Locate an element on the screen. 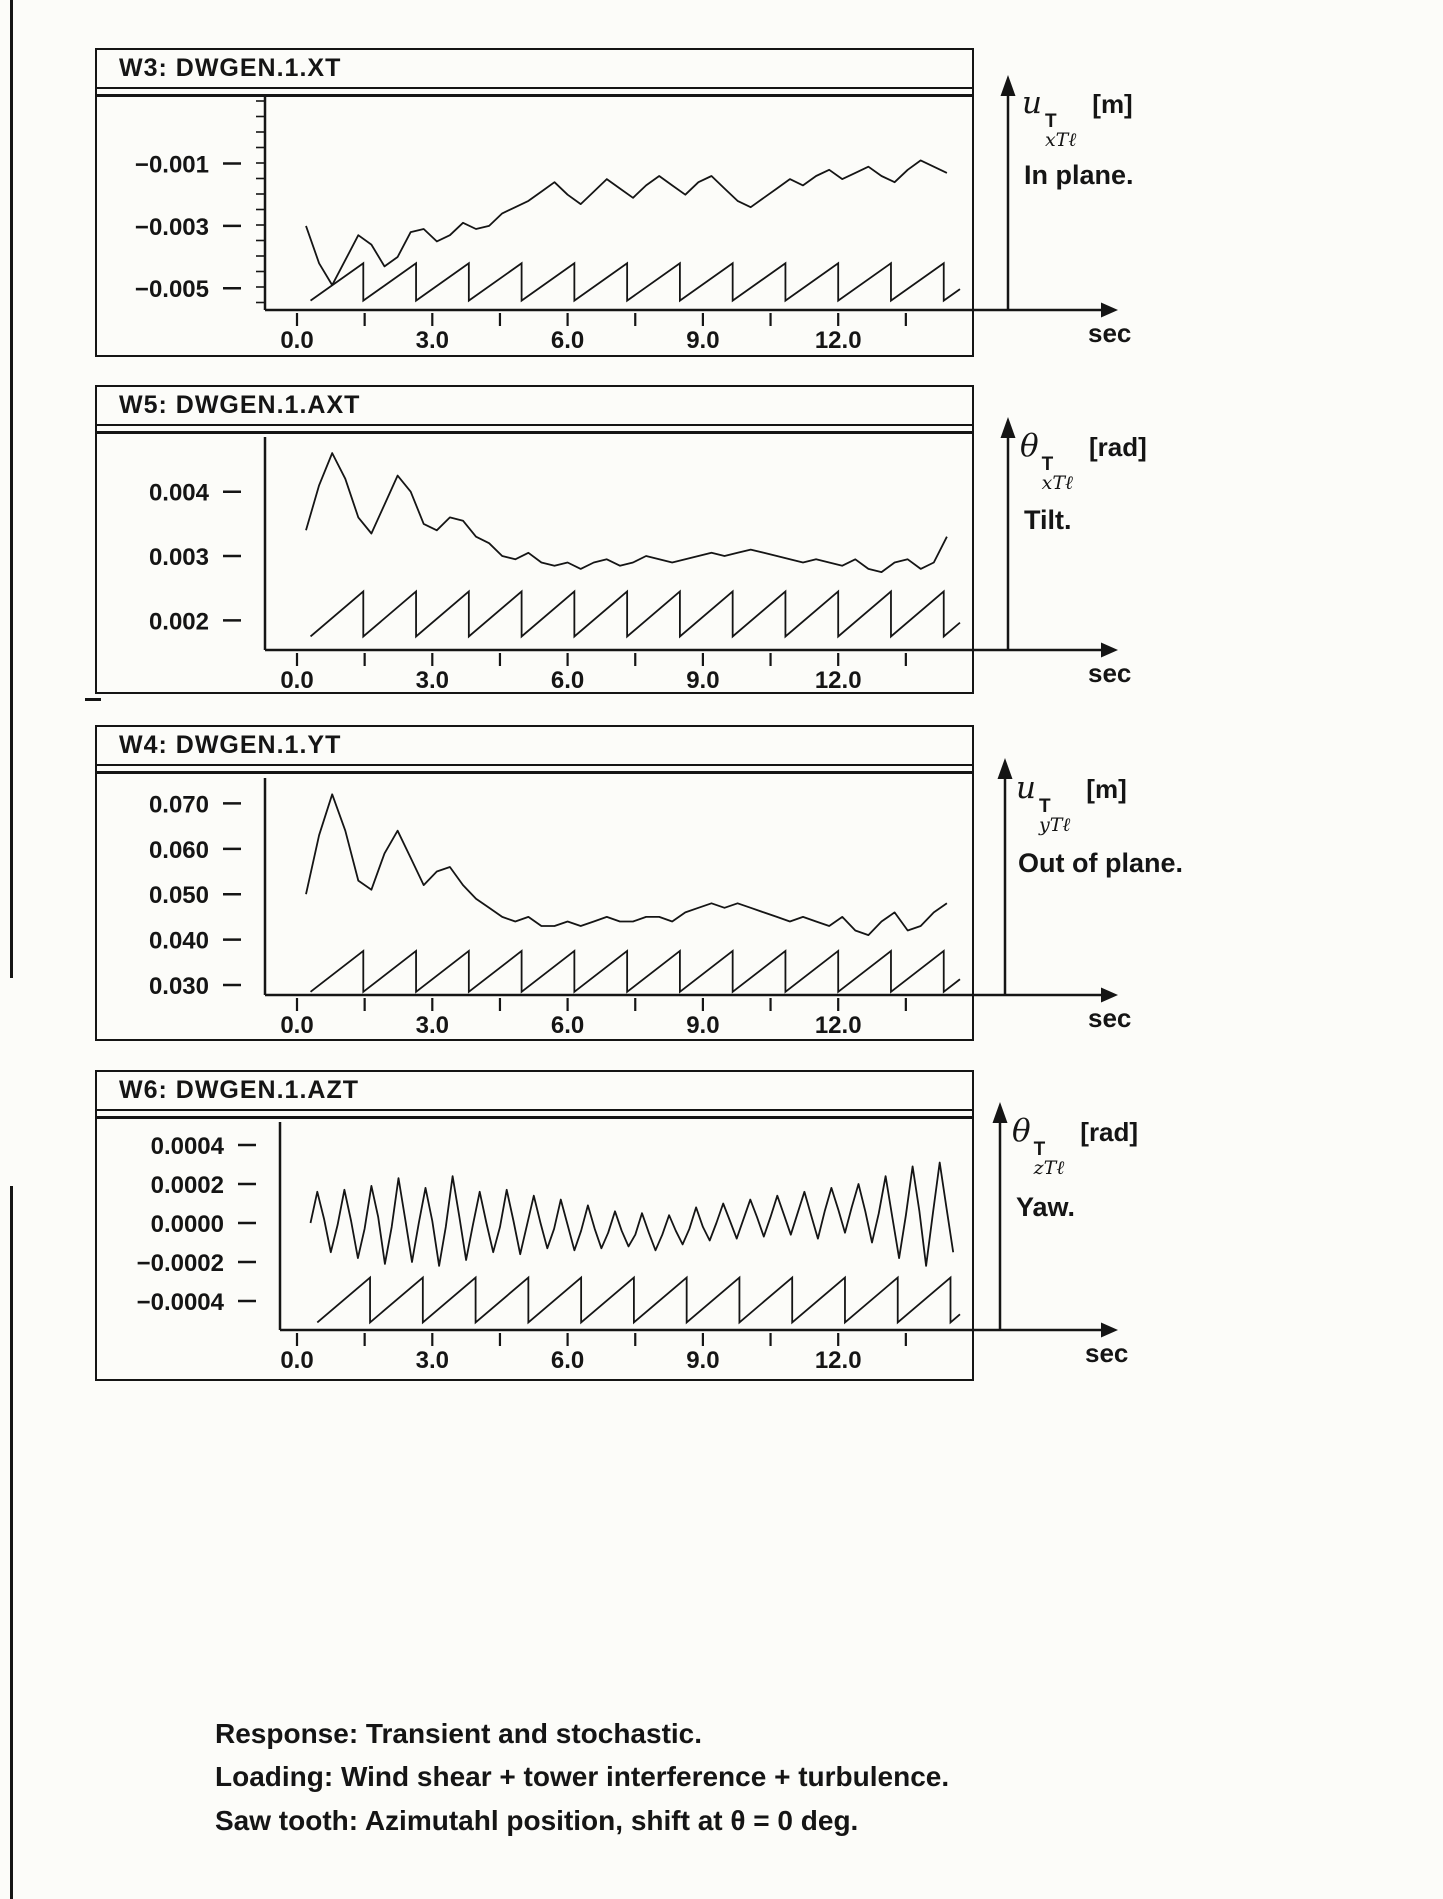 The image size is (1443, 1899). y-tick-label: −0.003 is located at coordinates (172, 227).